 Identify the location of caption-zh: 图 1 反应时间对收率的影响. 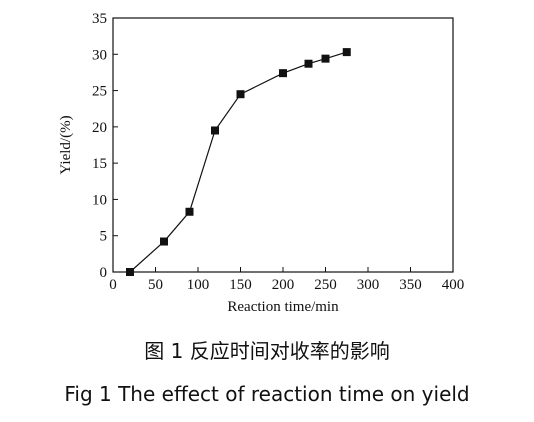
(266, 351).